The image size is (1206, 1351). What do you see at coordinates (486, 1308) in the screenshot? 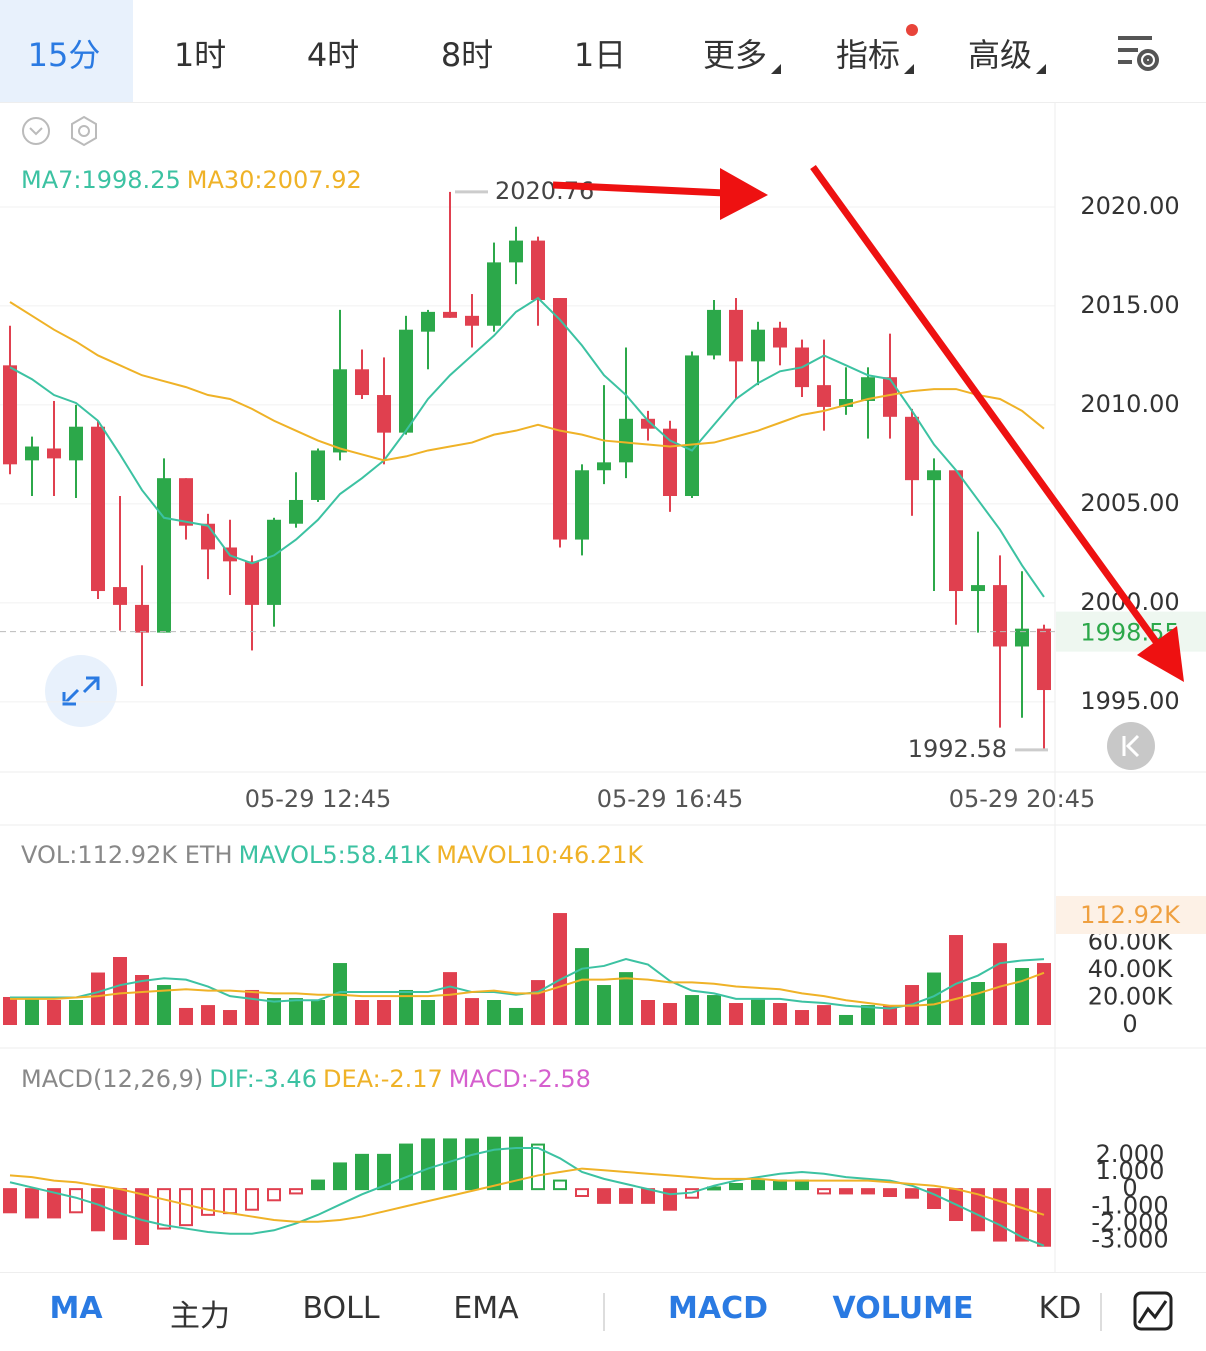
I see `indicator-tab: EMA` at bounding box center [486, 1308].